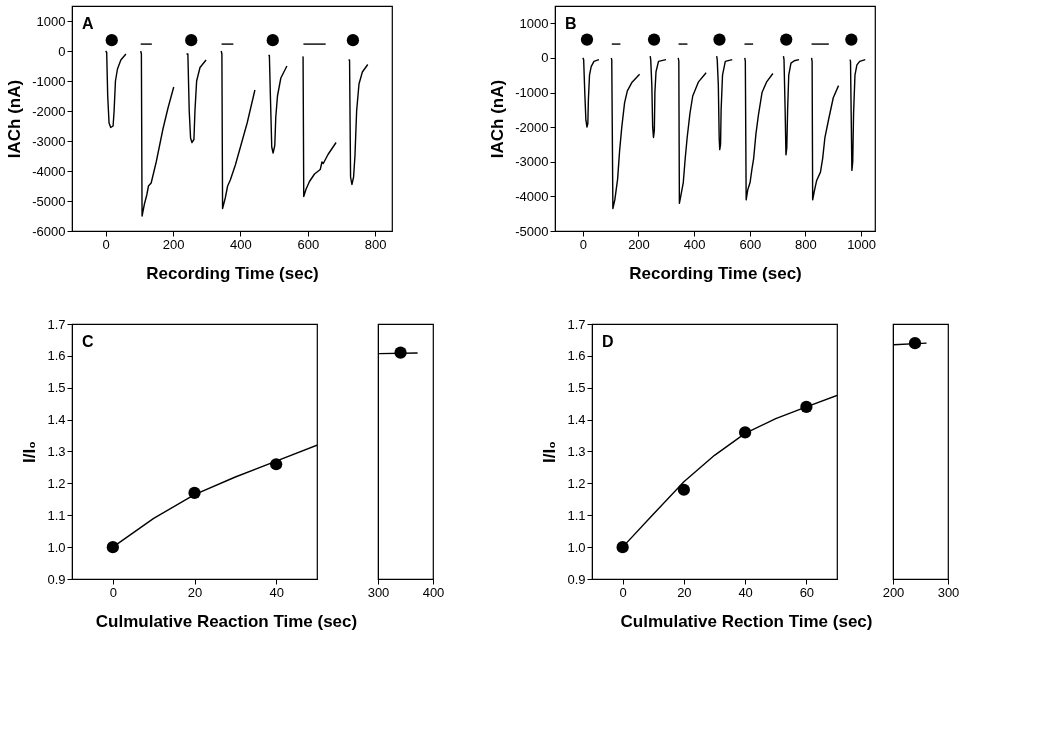 The image size is (1044, 738). Describe the element at coordinates (807, 592) in the screenshot. I see `x-tick-label: 60` at that location.